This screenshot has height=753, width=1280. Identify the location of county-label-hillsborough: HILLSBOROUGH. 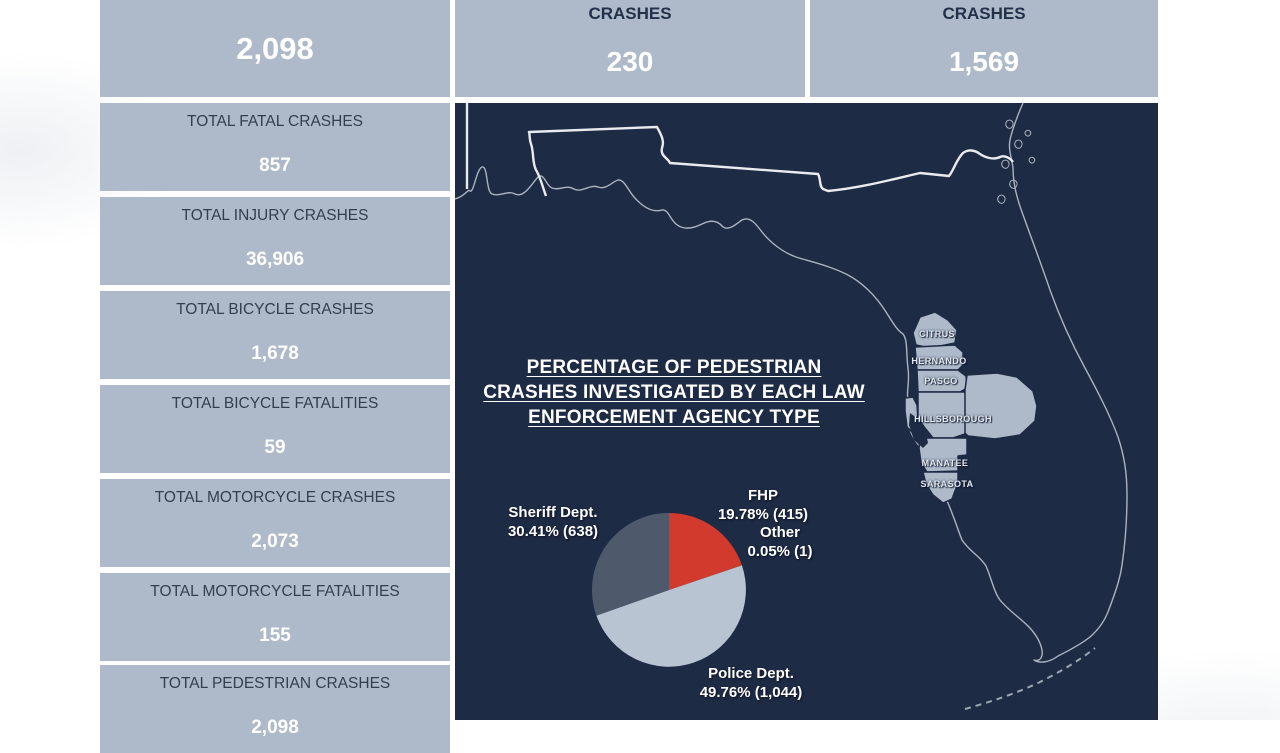
(953, 419).